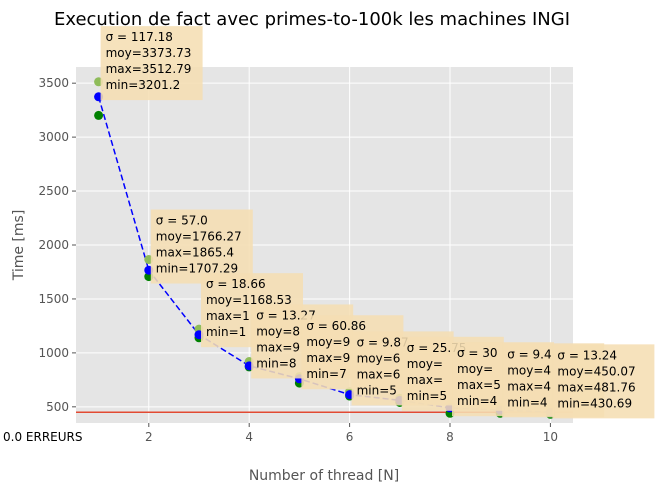  Describe the element at coordinates (182, 221) in the screenshot. I see `annotation-line: σ = 57.0` at that location.